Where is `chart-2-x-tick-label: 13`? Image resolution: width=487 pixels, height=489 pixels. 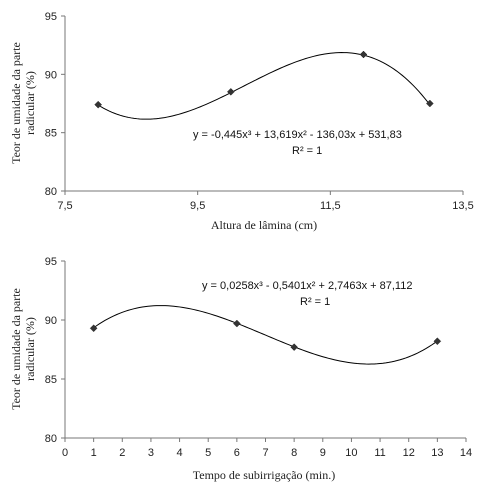
chart-2-x-tick-label: 13 is located at coordinates (437, 453).